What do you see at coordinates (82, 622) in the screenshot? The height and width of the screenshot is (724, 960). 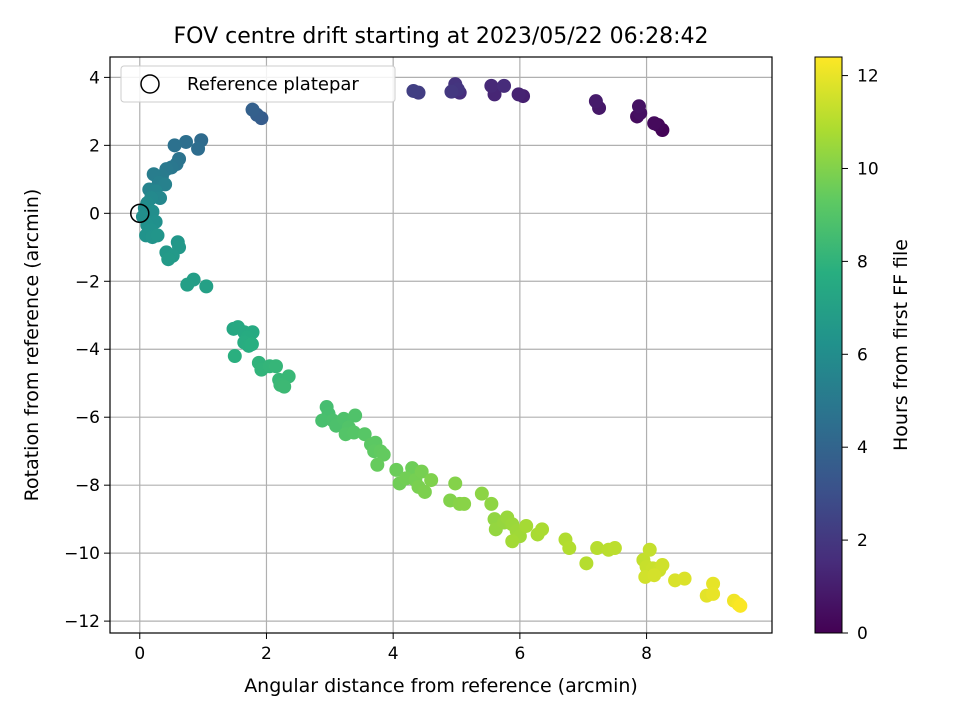 I see `y-tick-label: −12` at bounding box center [82, 622].